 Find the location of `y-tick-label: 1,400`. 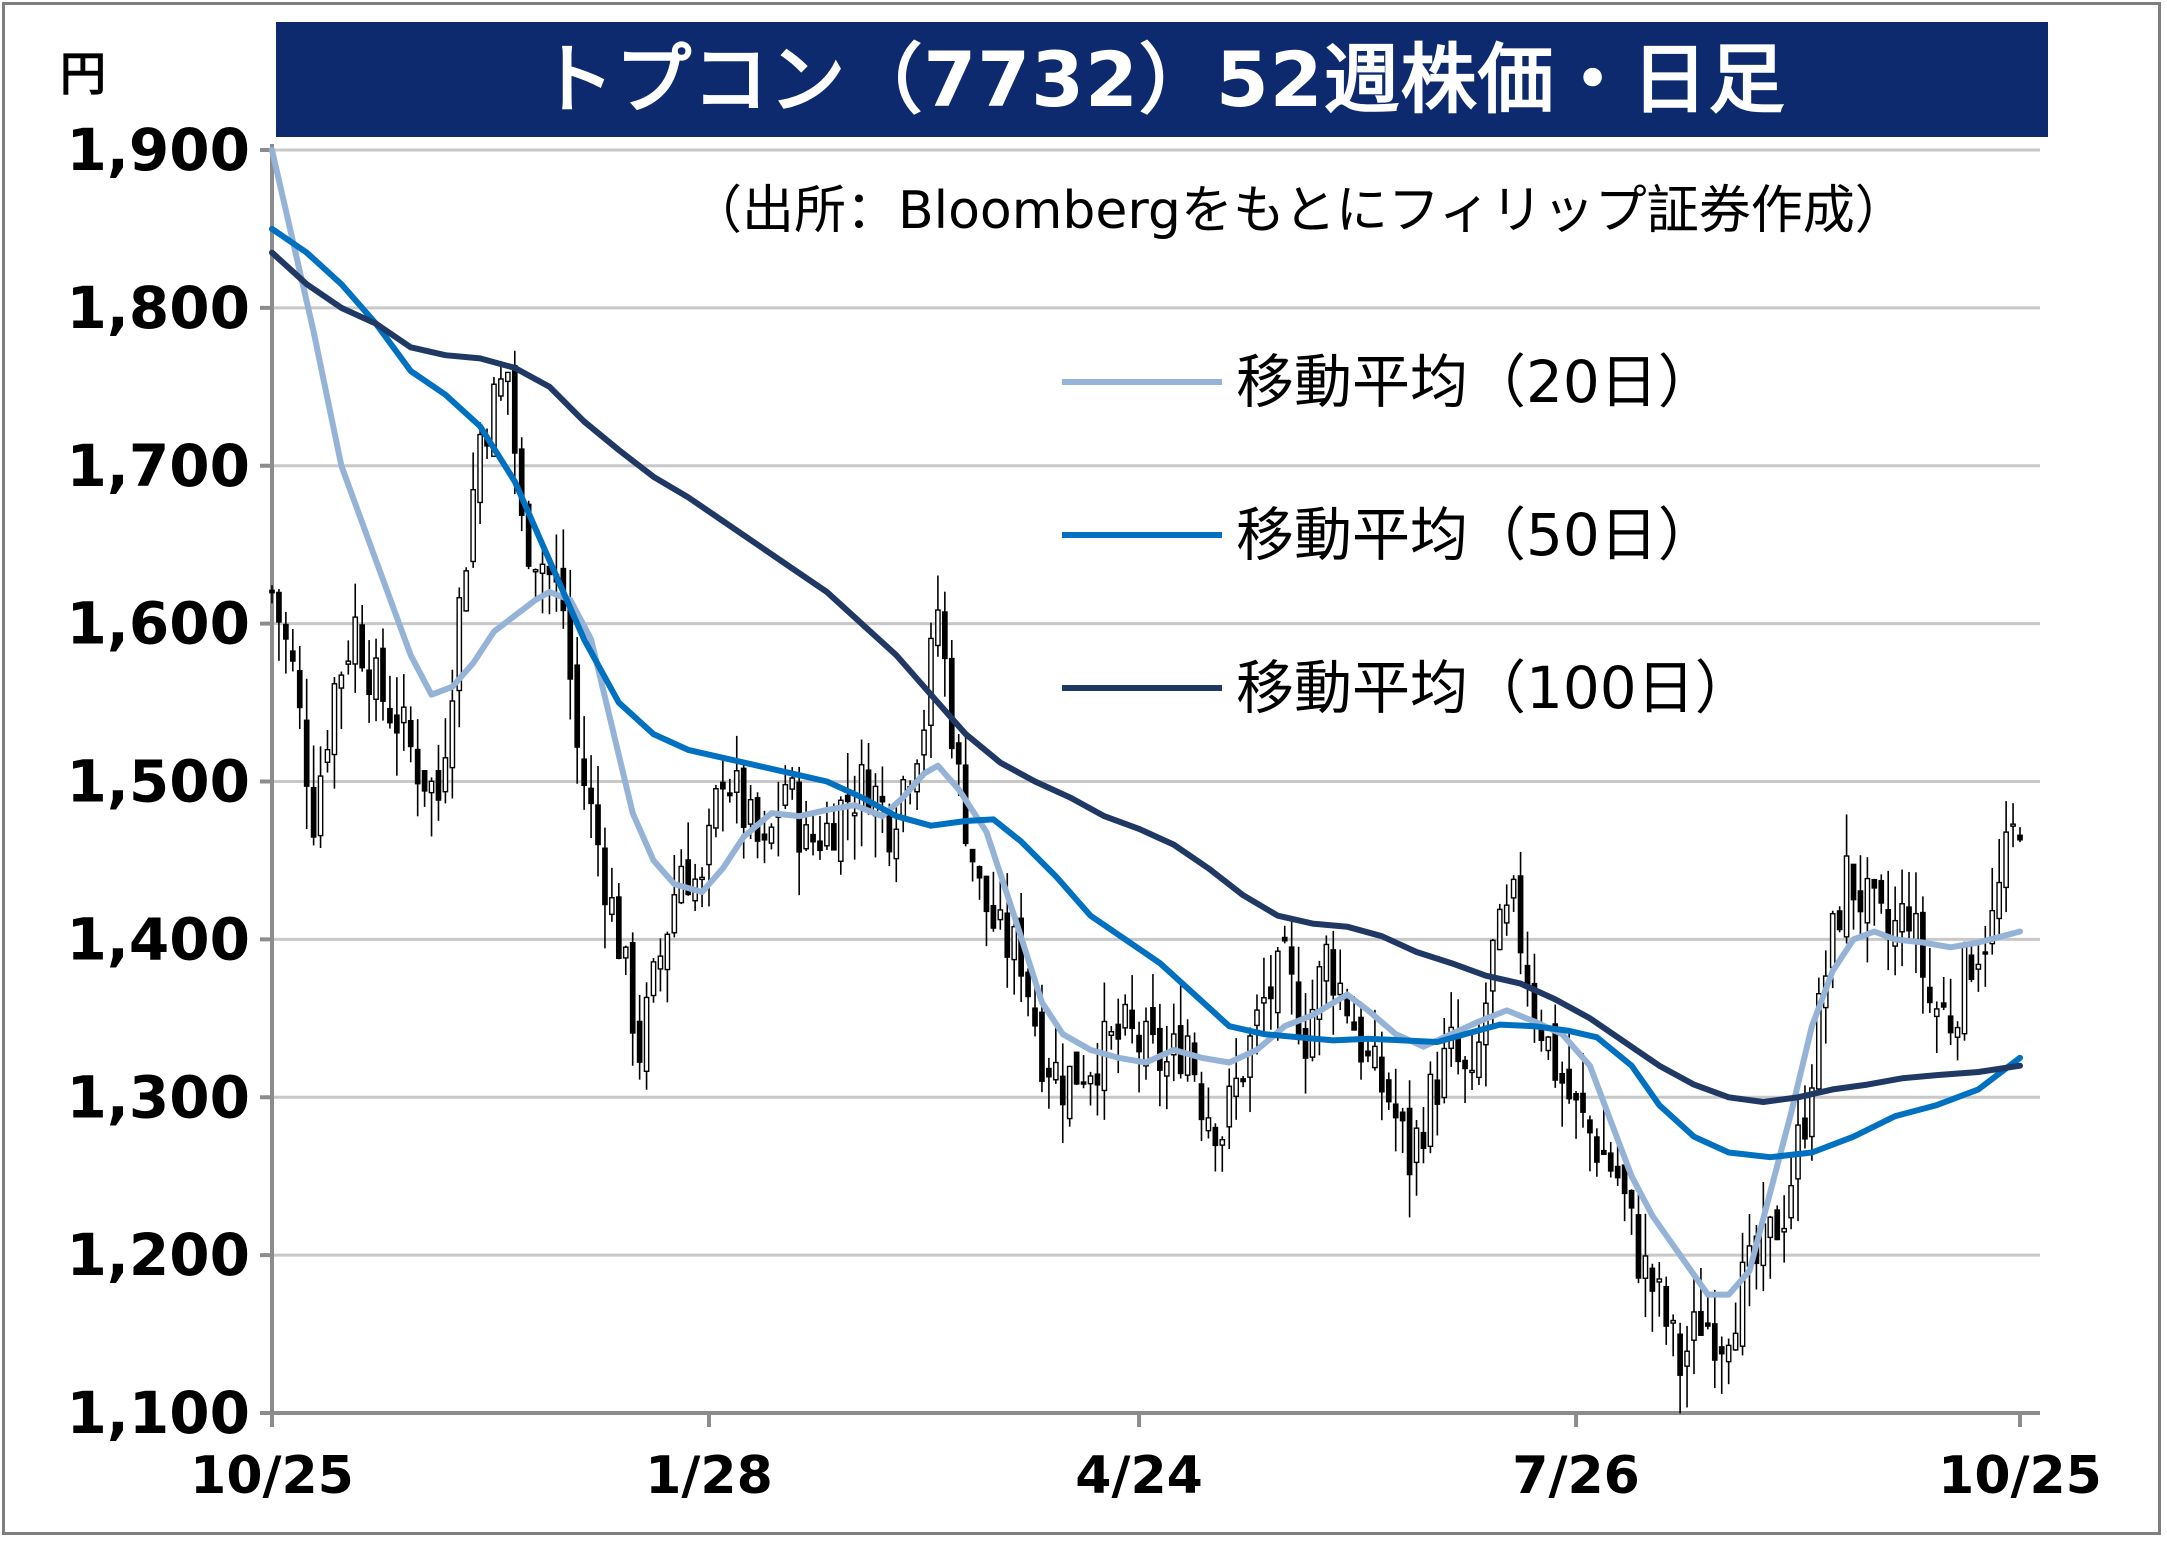

y-tick-label: 1,400 is located at coordinates (158, 939).